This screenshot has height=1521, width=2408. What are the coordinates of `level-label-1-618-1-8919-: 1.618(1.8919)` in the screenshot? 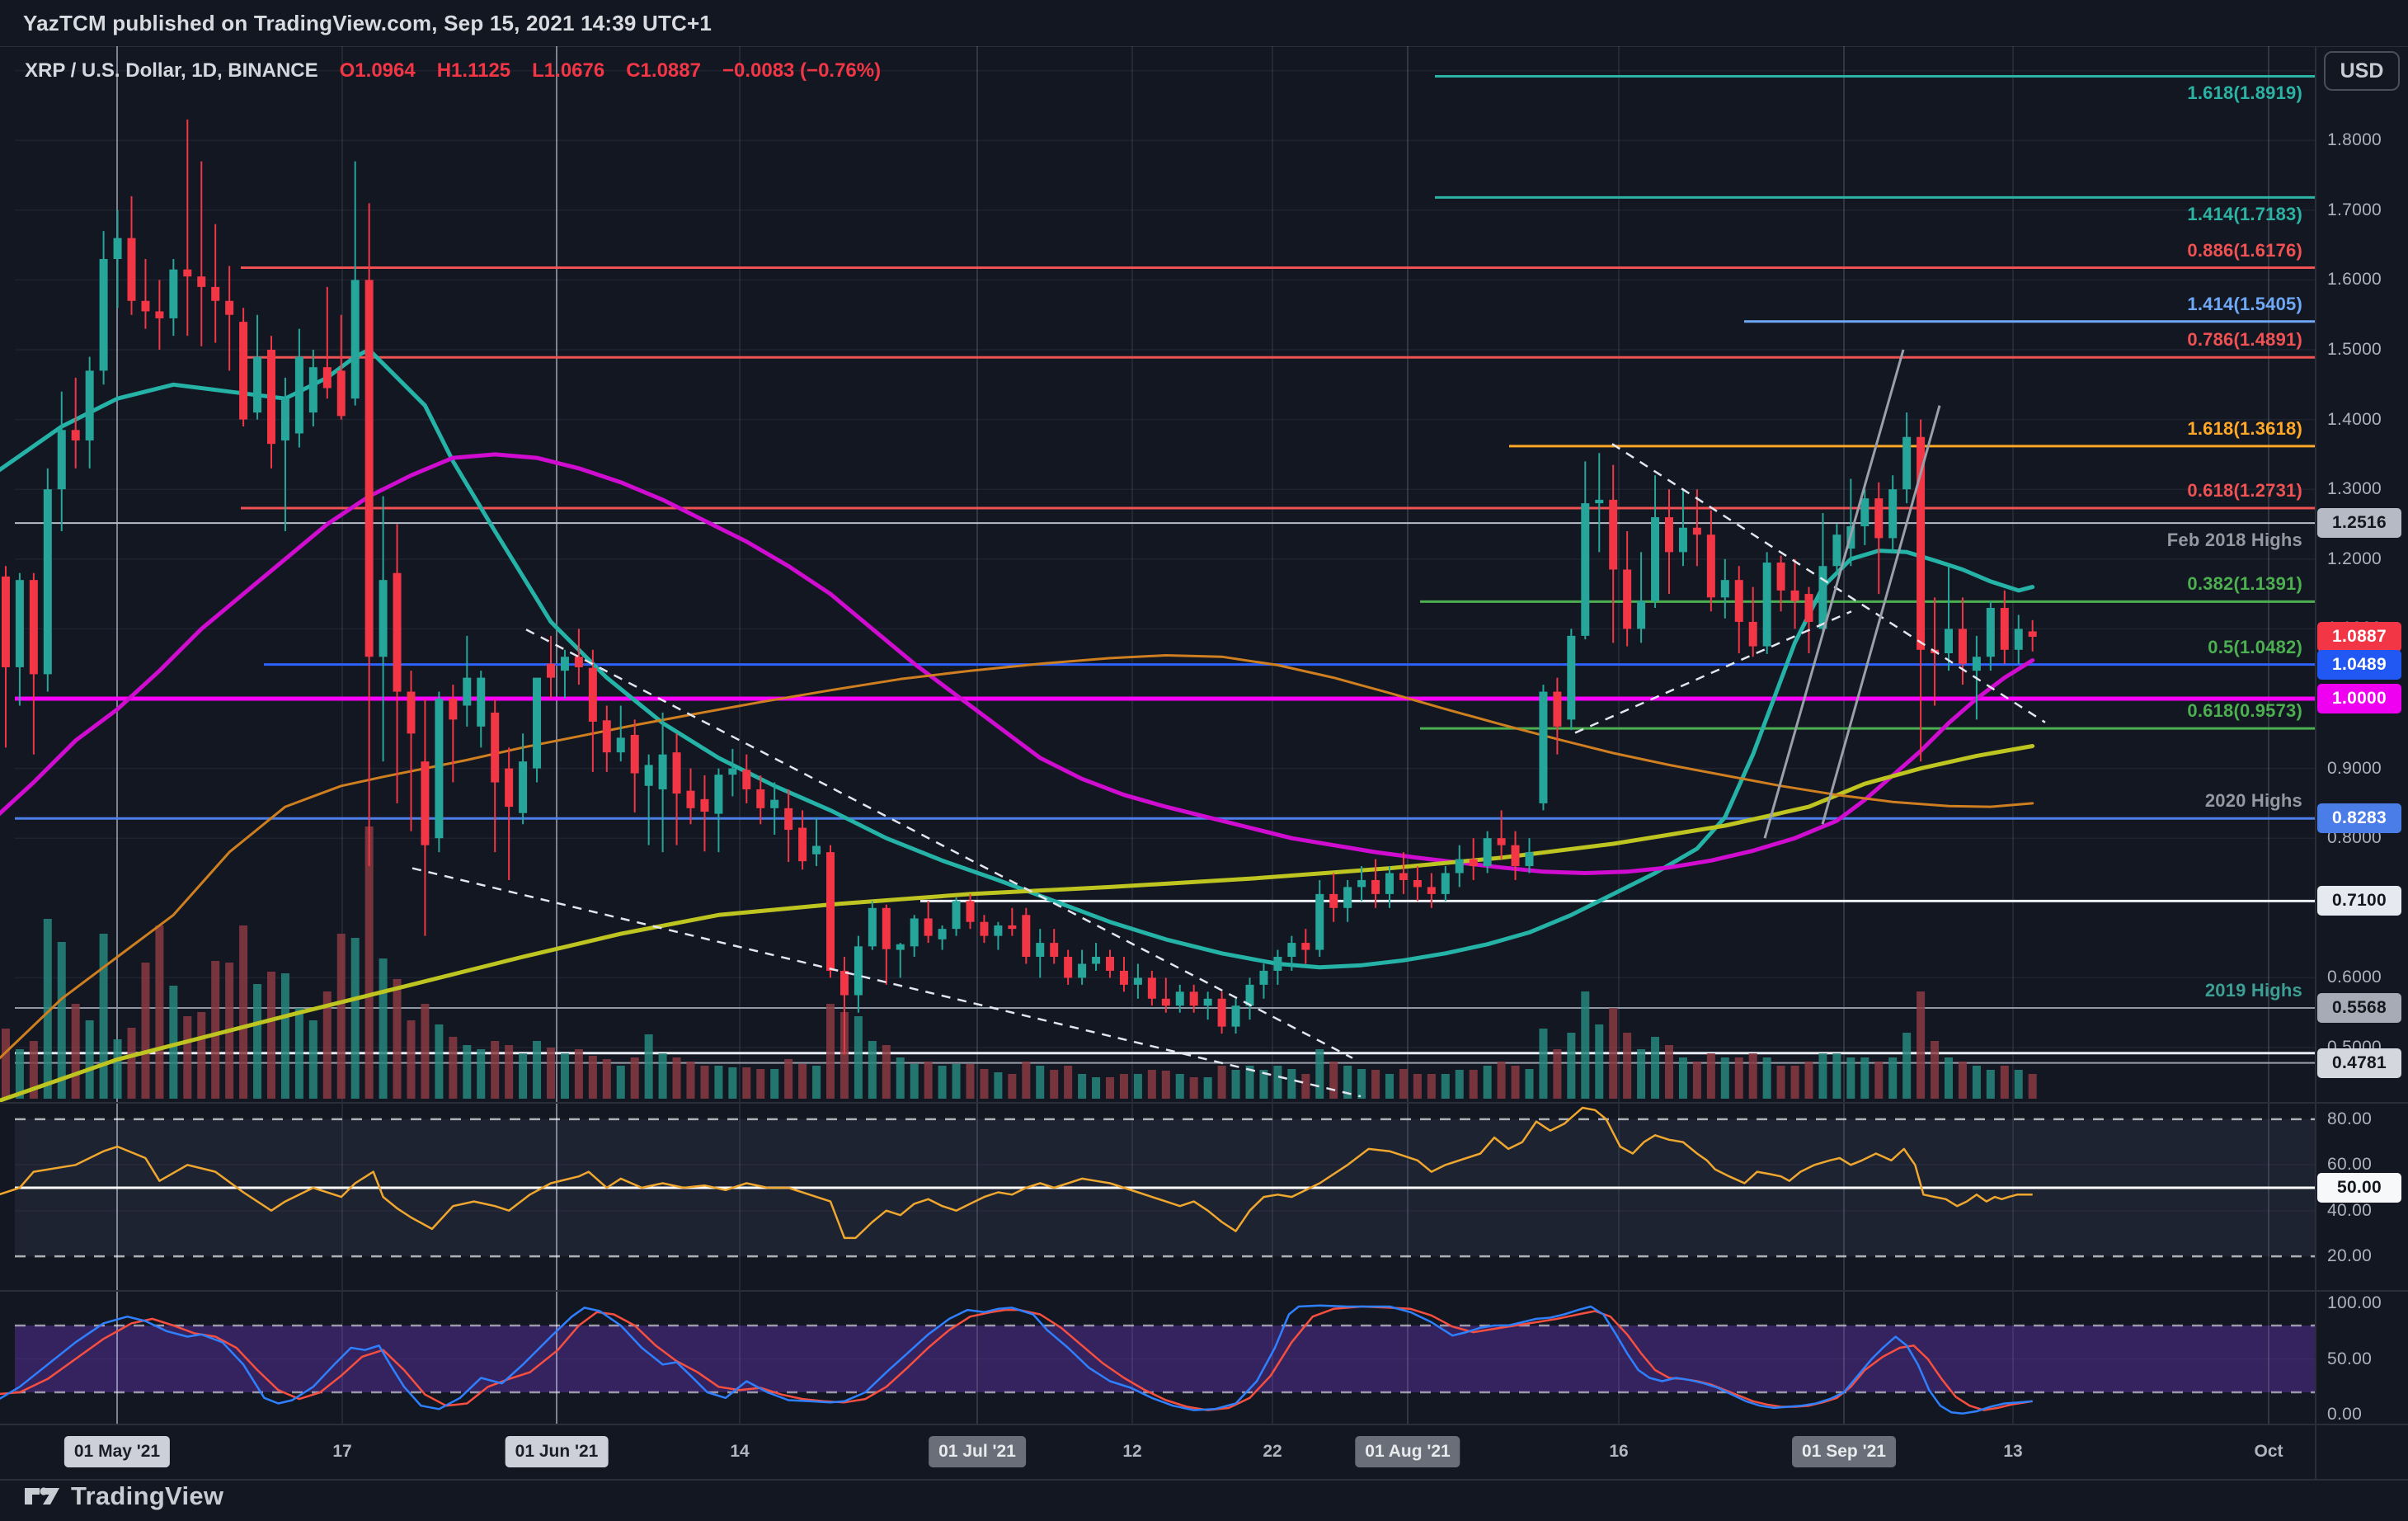 It's located at (2245, 93).